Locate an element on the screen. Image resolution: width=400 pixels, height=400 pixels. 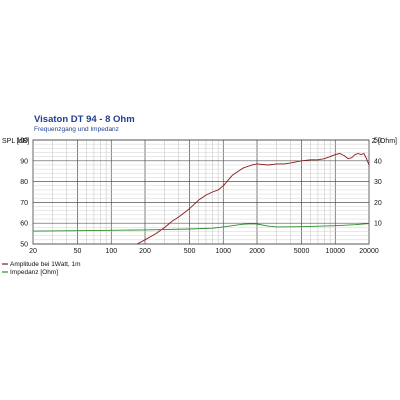
x-tick-label: 5000 is located at coordinates (302, 251).